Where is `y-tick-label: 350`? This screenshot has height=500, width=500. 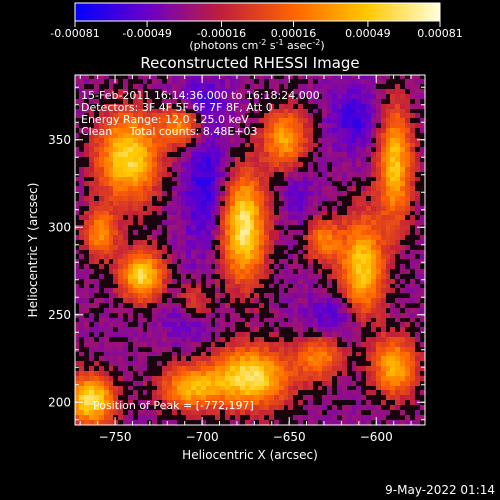
y-tick-label: 350 is located at coordinates (59, 140).